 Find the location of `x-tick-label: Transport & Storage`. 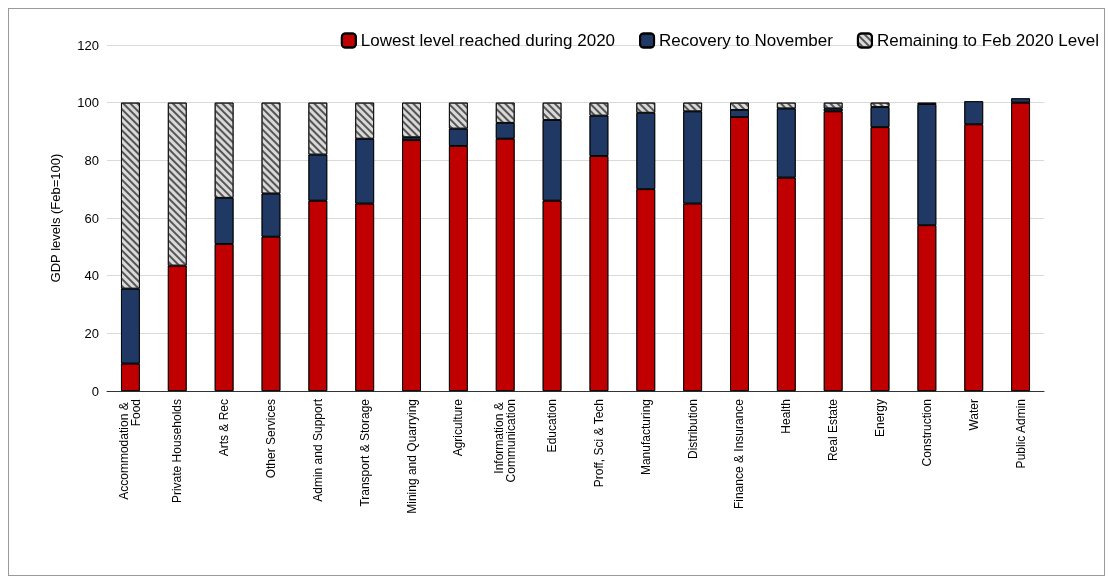

x-tick-label: Transport & Storage is located at coordinates (364, 452).